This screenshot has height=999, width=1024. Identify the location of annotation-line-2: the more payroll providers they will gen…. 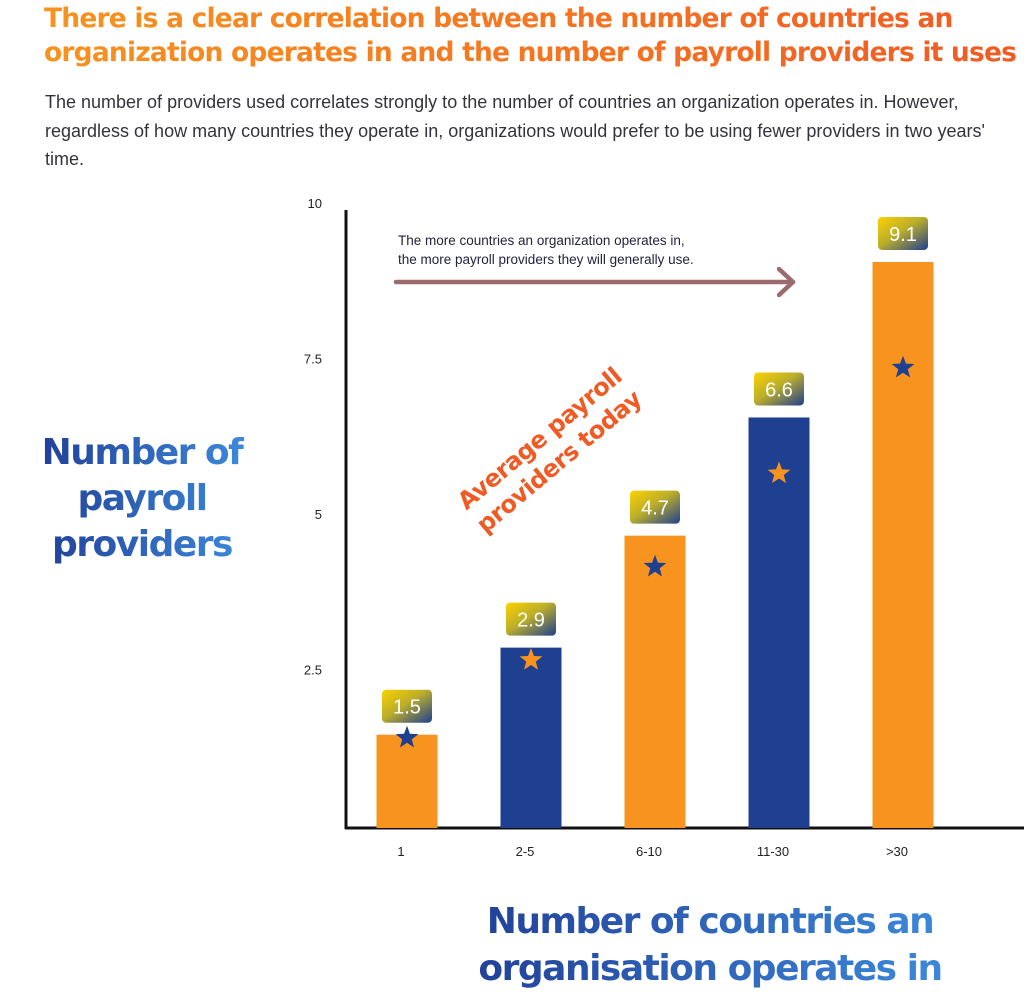
(546, 259).